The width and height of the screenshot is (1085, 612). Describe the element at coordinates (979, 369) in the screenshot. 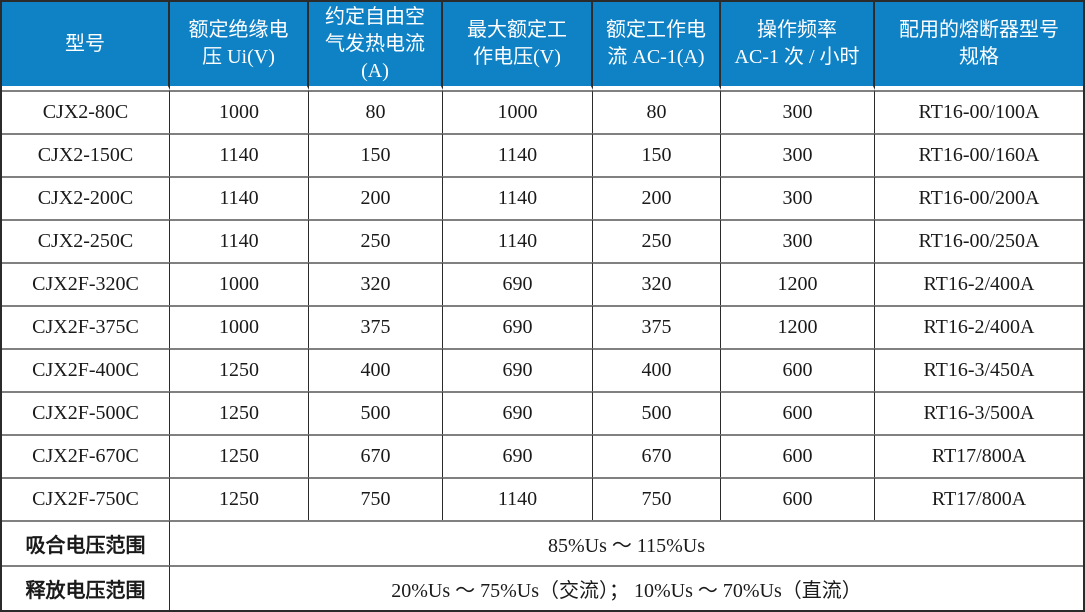

I see `value-cell: RT16-3/450A` at that location.